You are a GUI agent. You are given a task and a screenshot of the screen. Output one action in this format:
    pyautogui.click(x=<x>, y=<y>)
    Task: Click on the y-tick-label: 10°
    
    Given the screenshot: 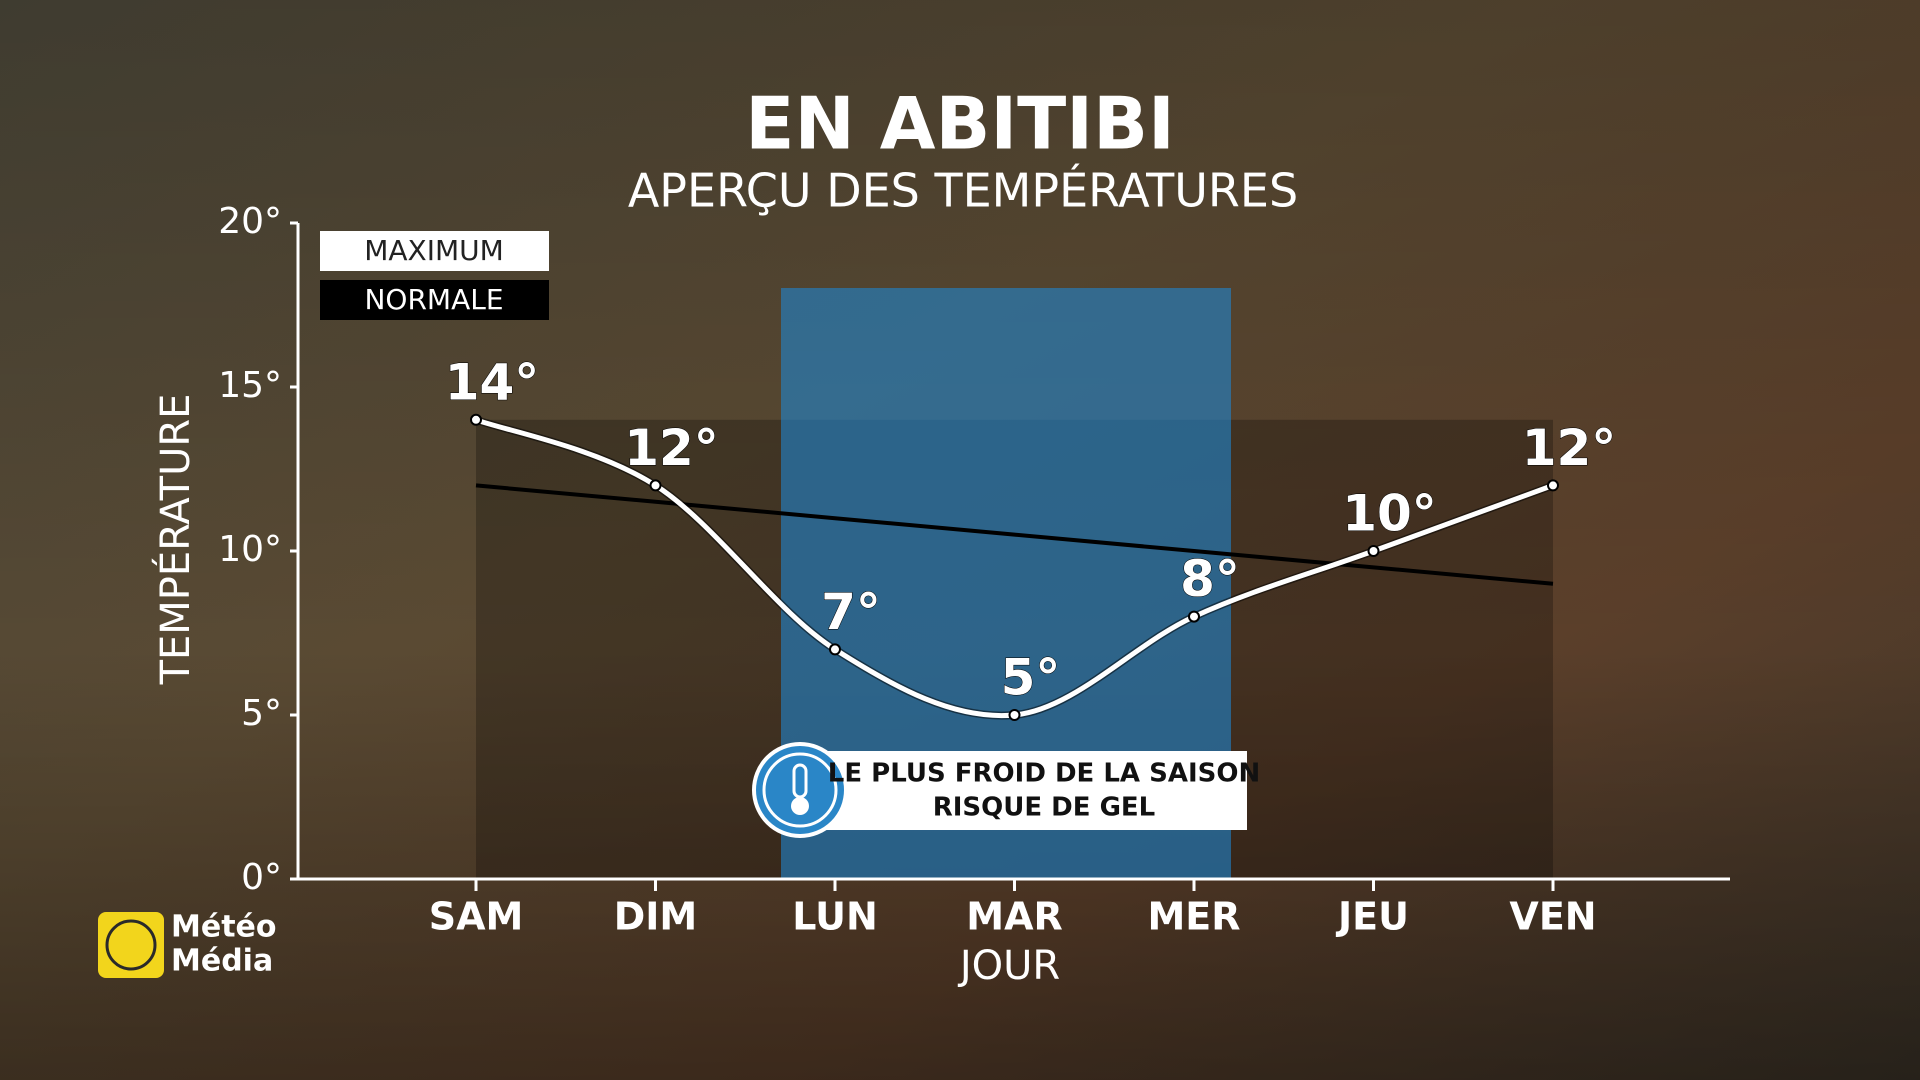 What is the action you would take?
    pyautogui.click(x=250, y=549)
    